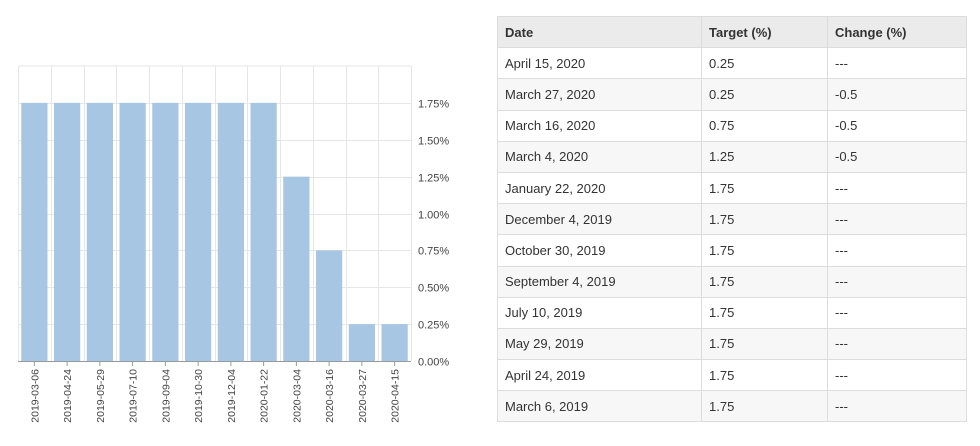 The height and width of the screenshot is (446, 980). I want to click on y-tick-label: 1.25%, so click(433, 179).